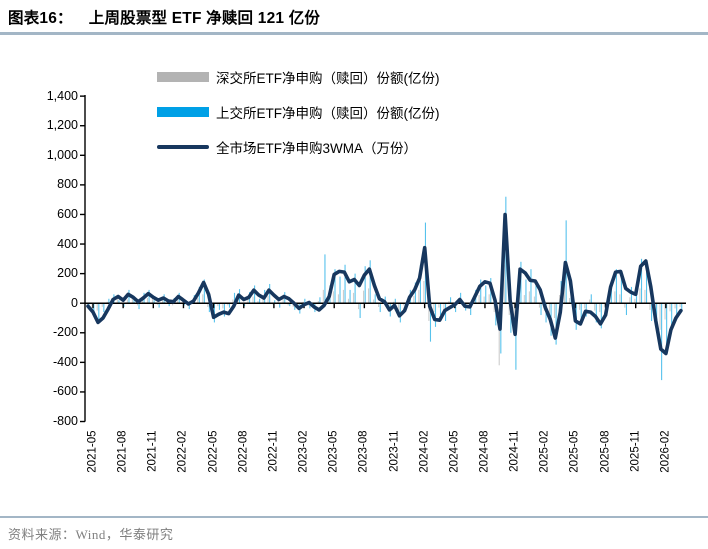  What do you see at coordinates (354, 33) in the screenshot?
I see `title-rule` at bounding box center [354, 33].